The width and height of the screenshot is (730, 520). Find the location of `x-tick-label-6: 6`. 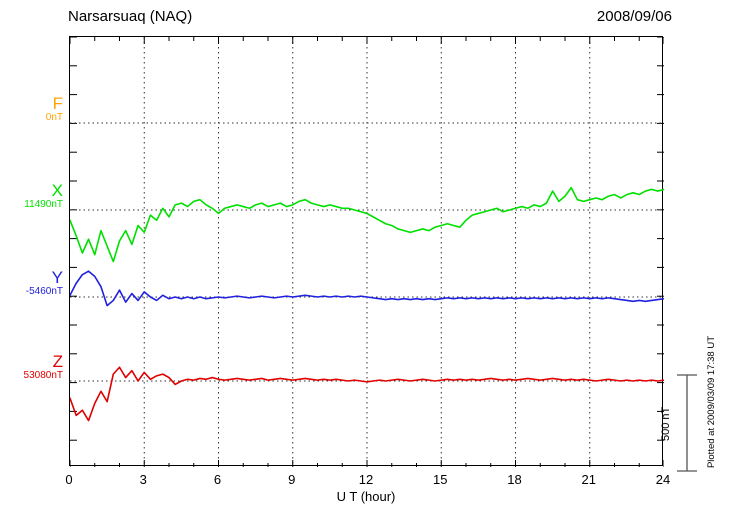

x-tick-label-6: 6 is located at coordinates (217, 479).